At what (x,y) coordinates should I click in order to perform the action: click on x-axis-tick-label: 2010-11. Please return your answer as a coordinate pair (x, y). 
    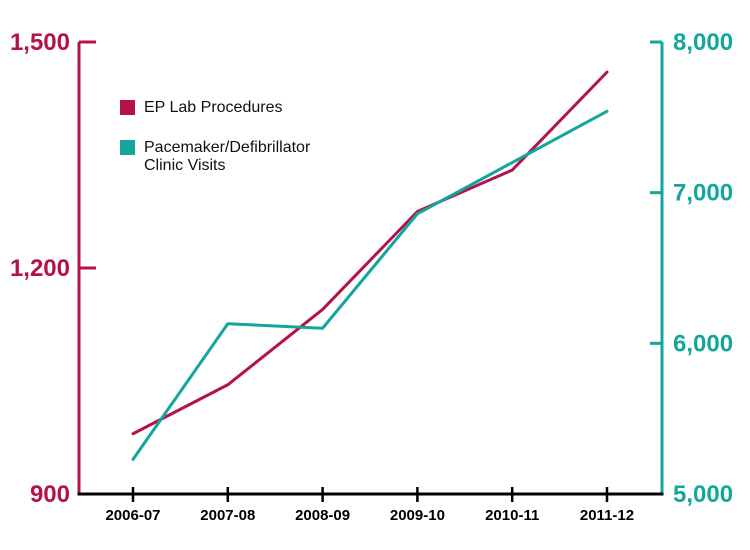
    Looking at the image, I should click on (512, 515).